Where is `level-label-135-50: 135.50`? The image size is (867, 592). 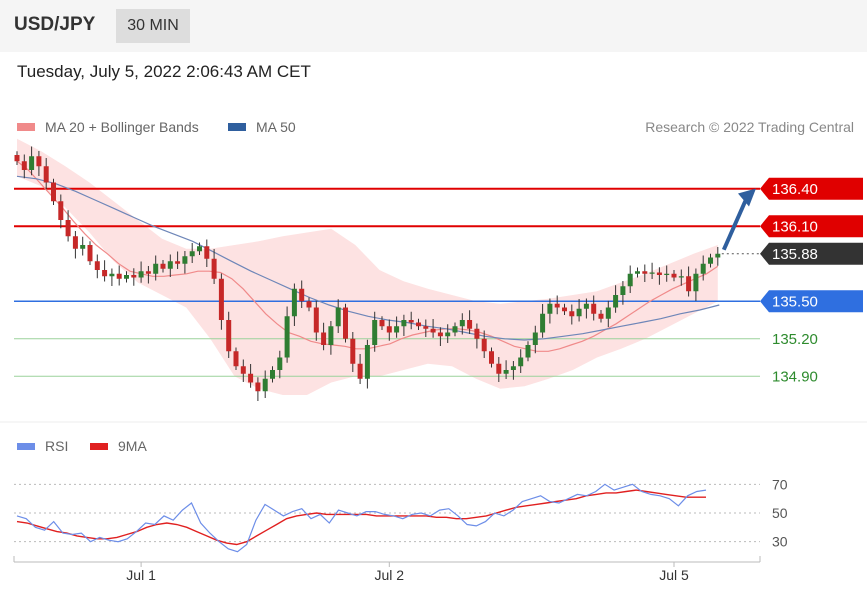 level-label-135-50: 135.50 is located at coordinates (795, 301).